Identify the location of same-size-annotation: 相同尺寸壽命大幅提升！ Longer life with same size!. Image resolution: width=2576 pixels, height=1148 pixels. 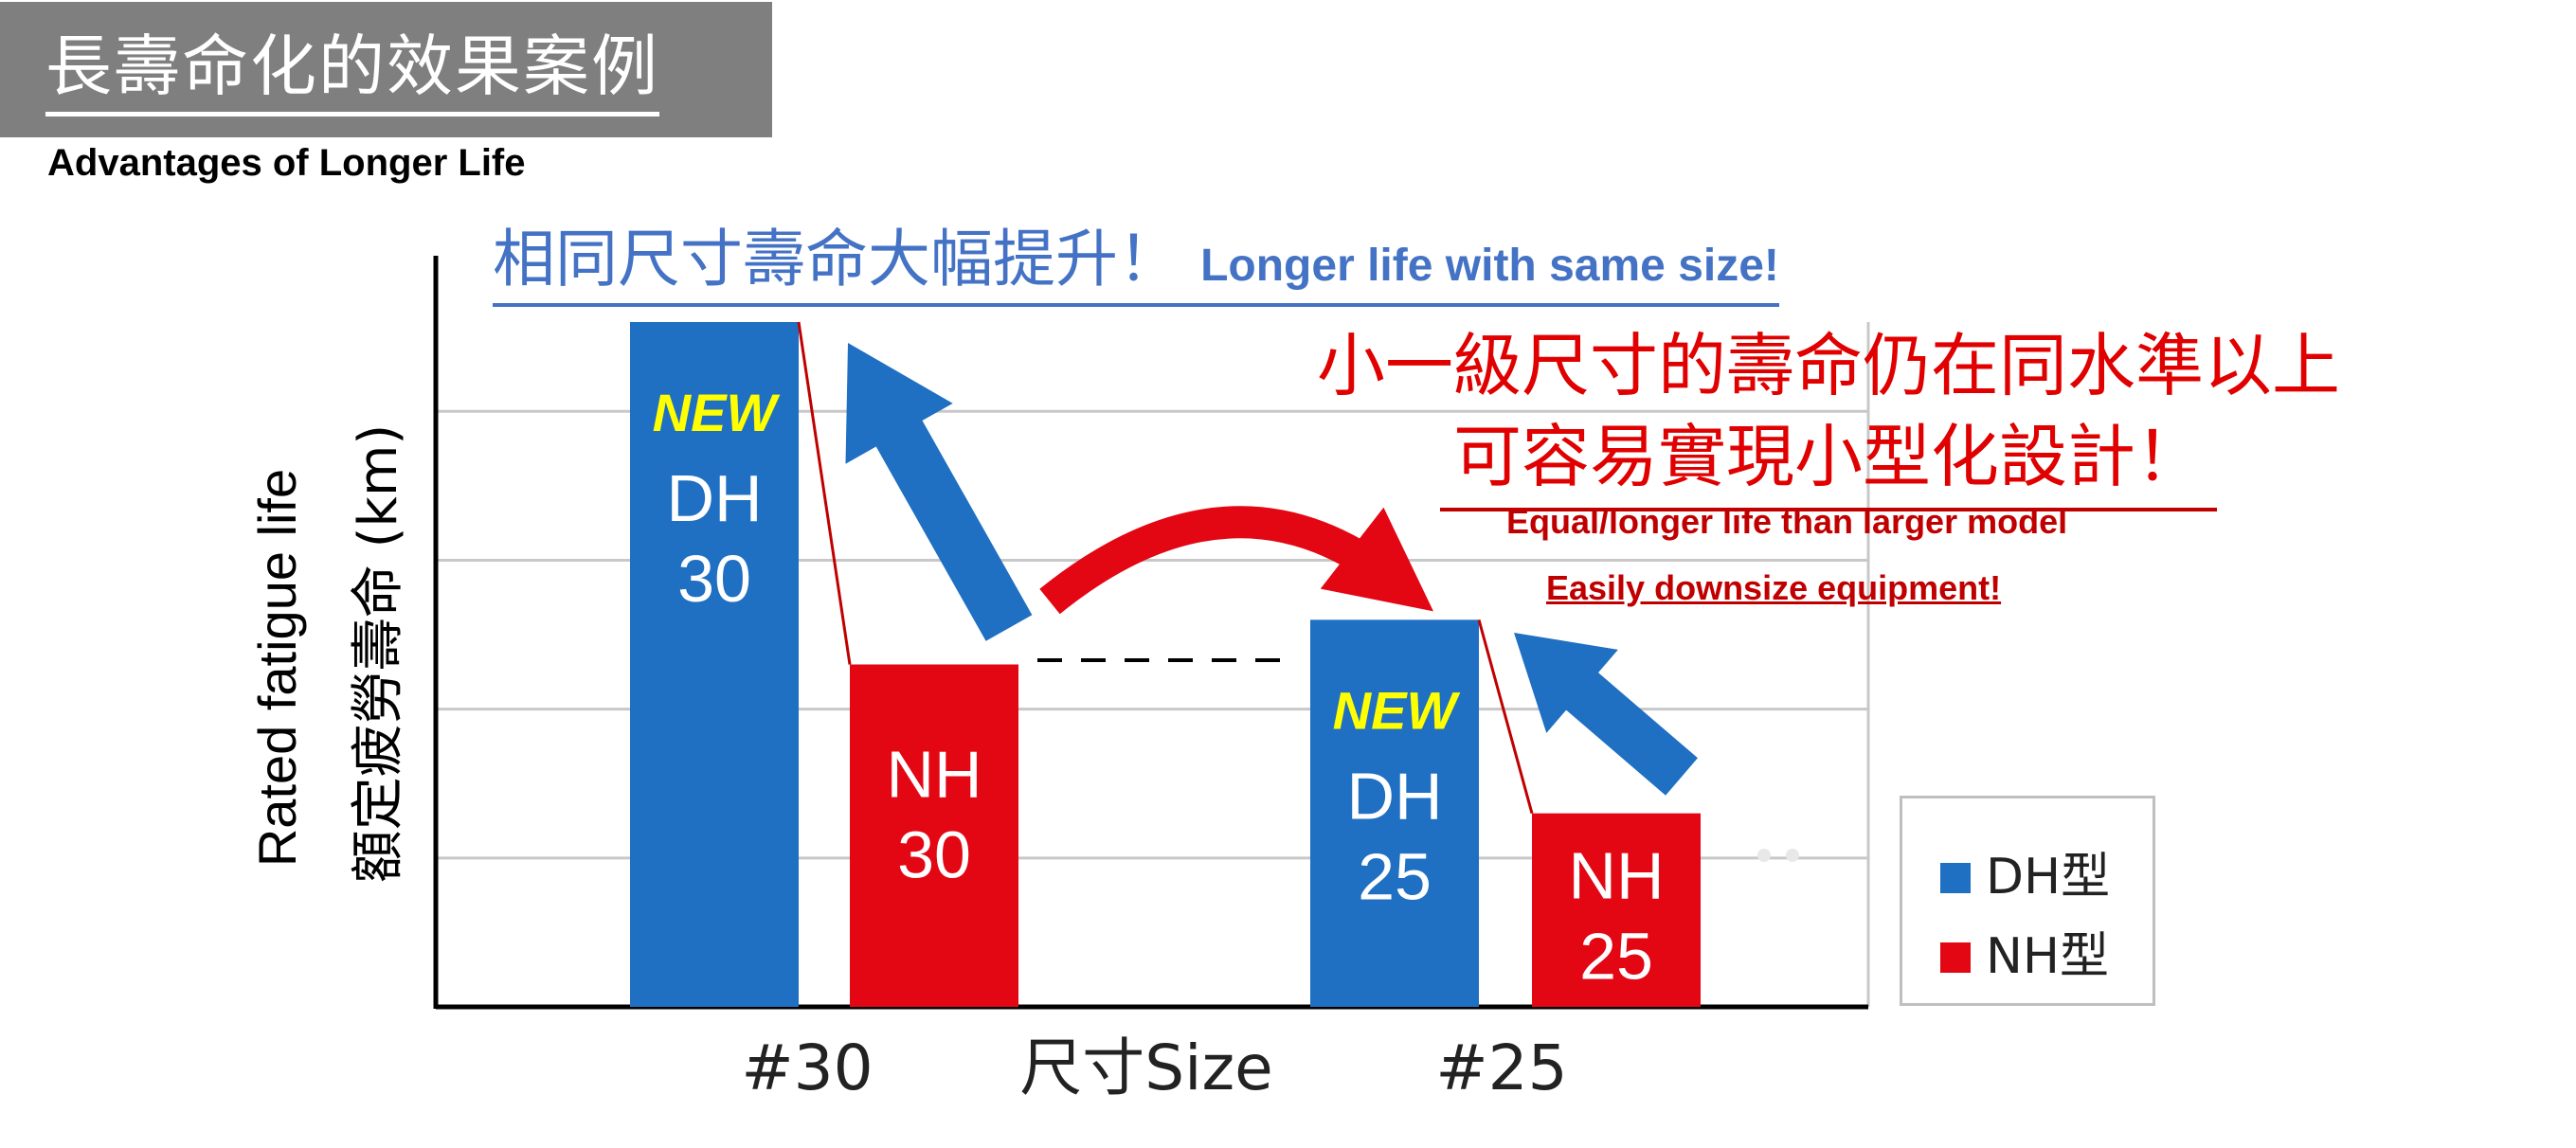
(1136, 257).